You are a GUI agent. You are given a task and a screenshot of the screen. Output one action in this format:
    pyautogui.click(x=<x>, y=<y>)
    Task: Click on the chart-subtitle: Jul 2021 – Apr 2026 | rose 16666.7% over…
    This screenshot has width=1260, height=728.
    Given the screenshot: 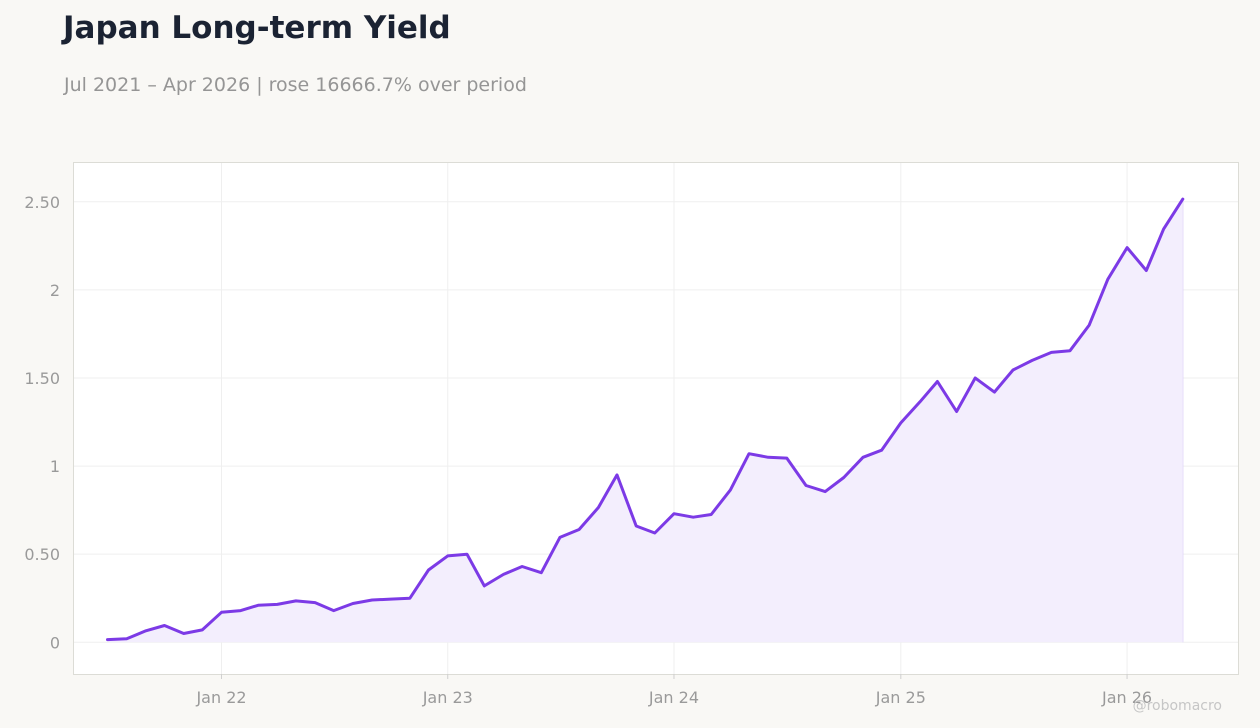 What is the action you would take?
    pyautogui.click(x=295, y=85)
    